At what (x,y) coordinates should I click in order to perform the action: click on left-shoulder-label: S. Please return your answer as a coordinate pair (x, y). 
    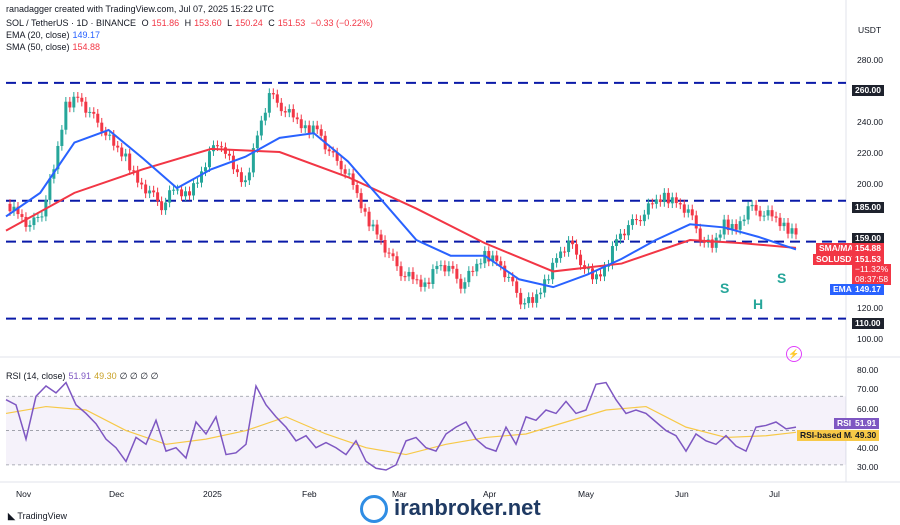
    Looking at the image, I should click on (725, 288).